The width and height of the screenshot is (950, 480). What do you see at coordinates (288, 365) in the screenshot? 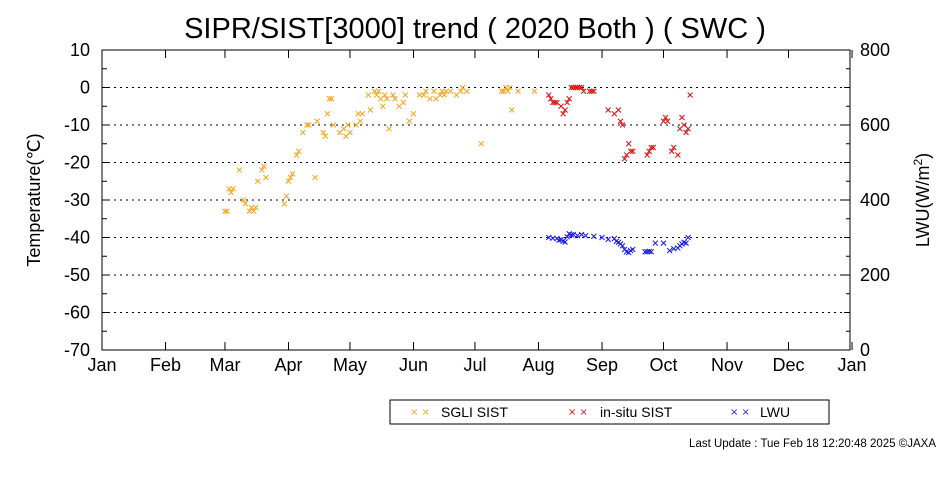
I see `x-tick-label: Apr` at bounding box center [288, 365].